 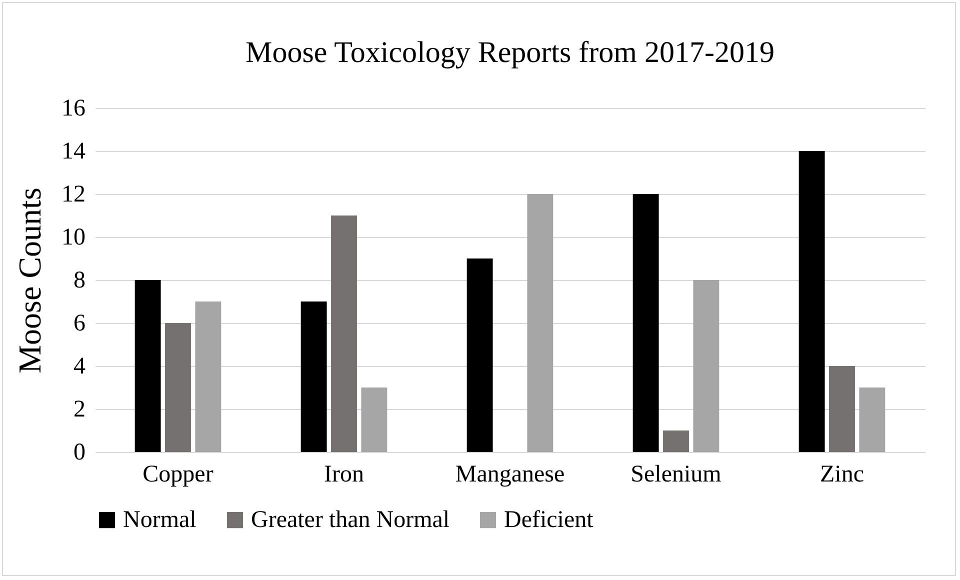 I want to click on chart-title: Moose Toxicology Reports from 2017-2019, so click(x=510, y=52).